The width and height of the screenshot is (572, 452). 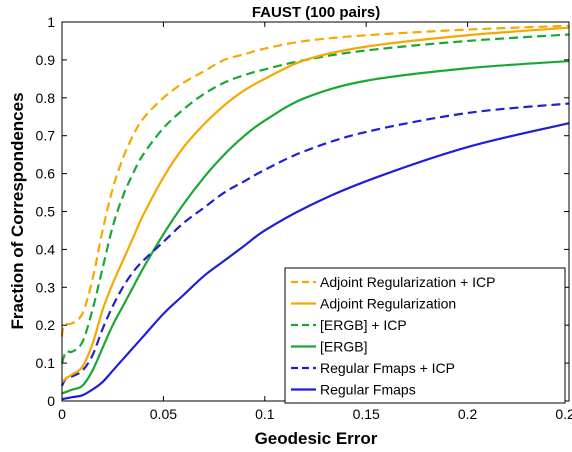 I want to click on y-tick-label: 0.7, so click(x=46, y=136).